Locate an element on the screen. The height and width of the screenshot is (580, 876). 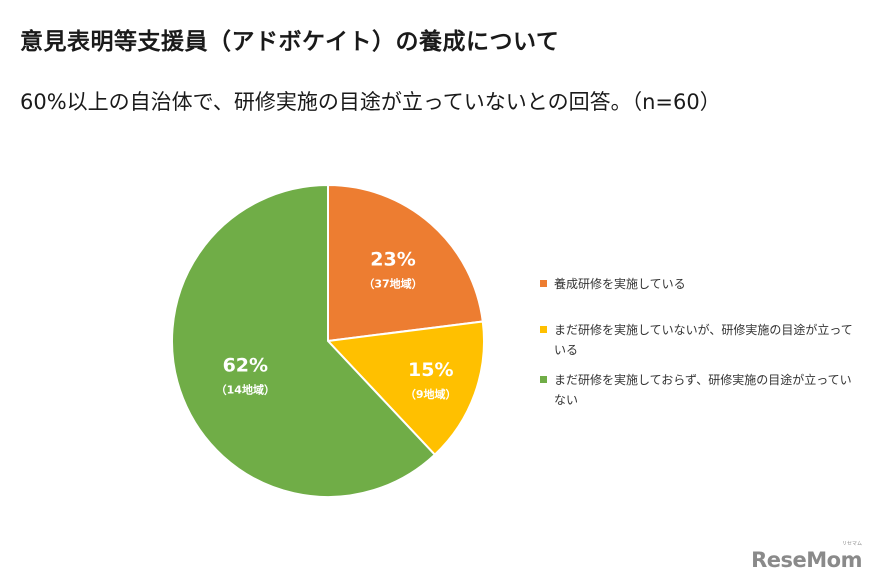
page-title: 意見表明等支援員（アドボケイト）の養成について is located at coordinates (290, 42).